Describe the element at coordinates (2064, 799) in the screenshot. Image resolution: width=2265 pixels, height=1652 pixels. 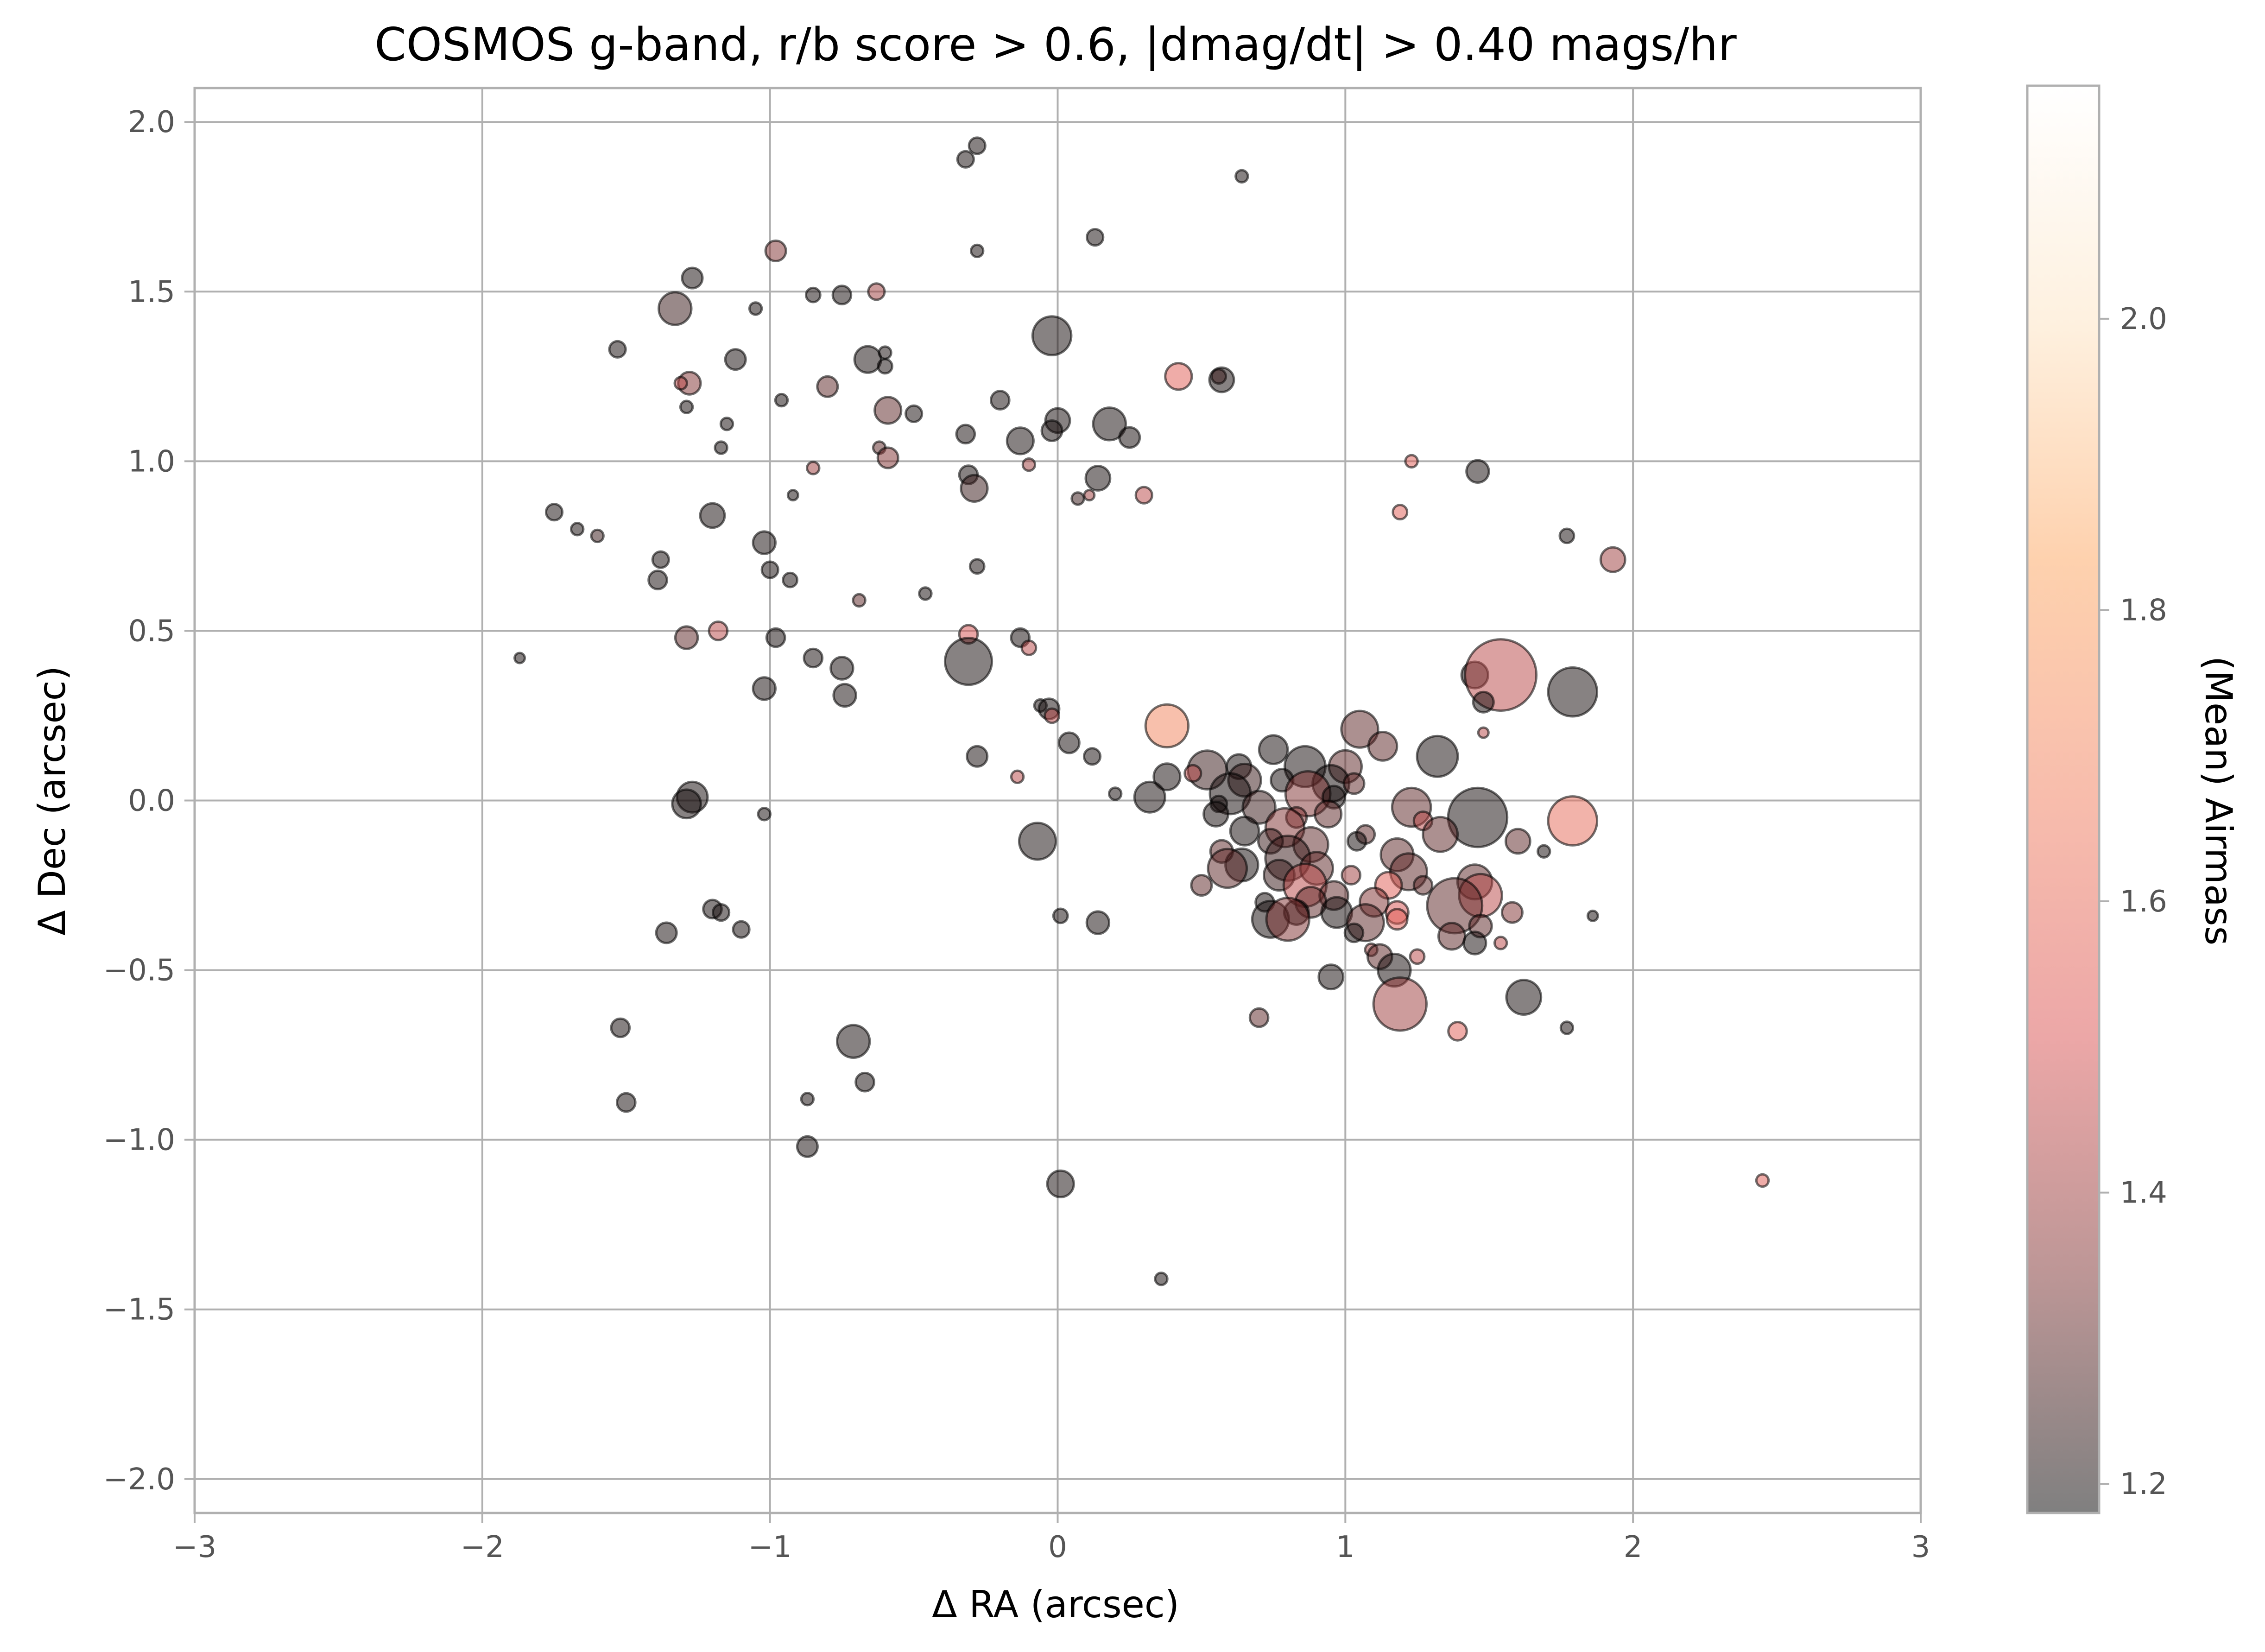
I see `colorbar-gradient` at that location.